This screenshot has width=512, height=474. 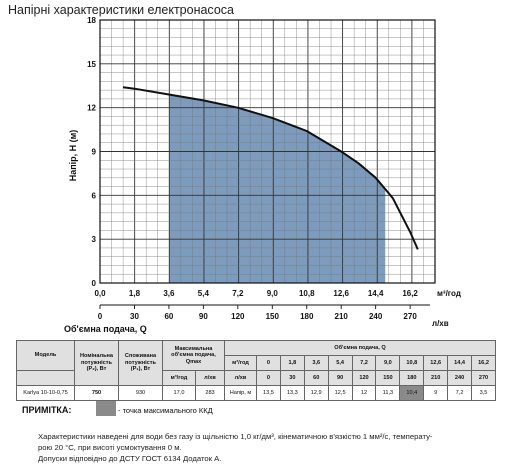 I want to click on header-qmax-unit-lmin: л/хв, so click(x=210, y=378).